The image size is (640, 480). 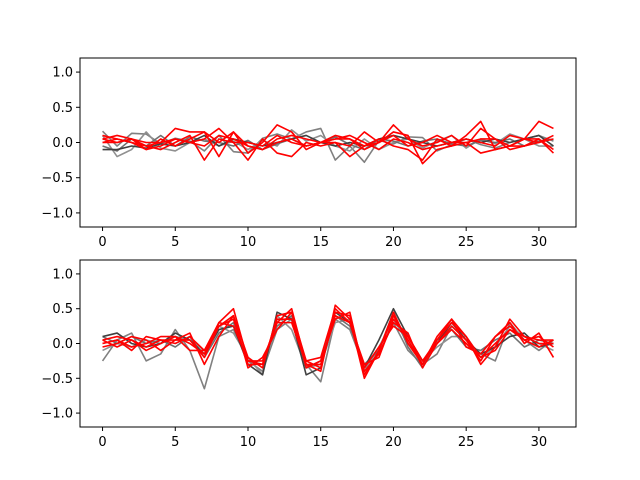 I want to click on x-tick-label-bottom-2: 10, so click(x=248, y=442).